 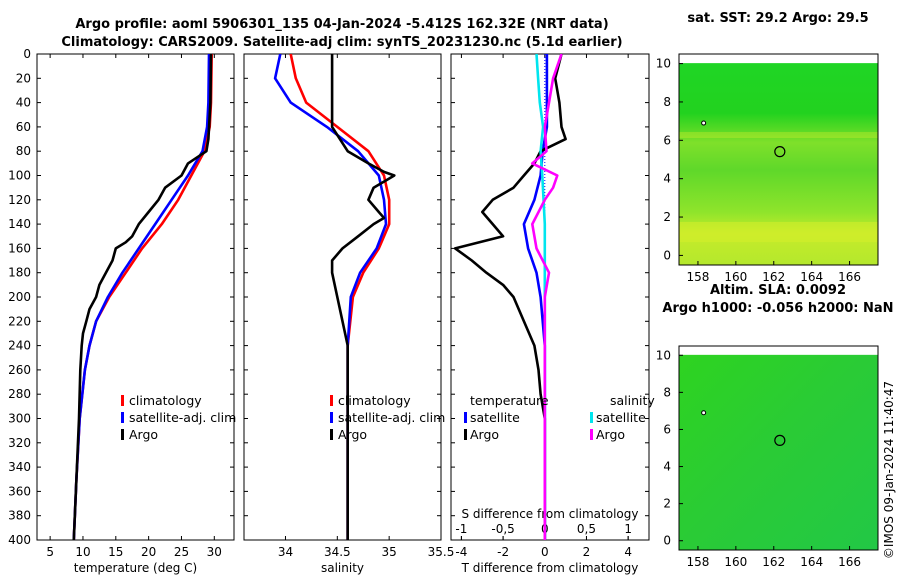 What do you see at coordinates (19, 419) in the screenshot?
I see `y-tick-label: 300` at bounding box center [19, 419].